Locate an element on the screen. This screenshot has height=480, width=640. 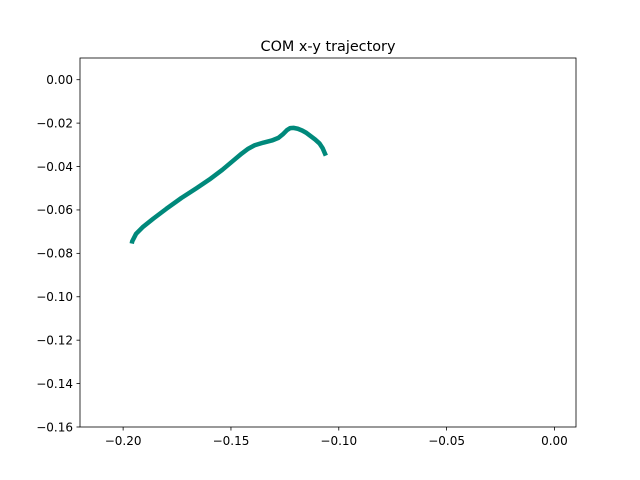
com-trajectory-line is located at coordinates (228, 185).